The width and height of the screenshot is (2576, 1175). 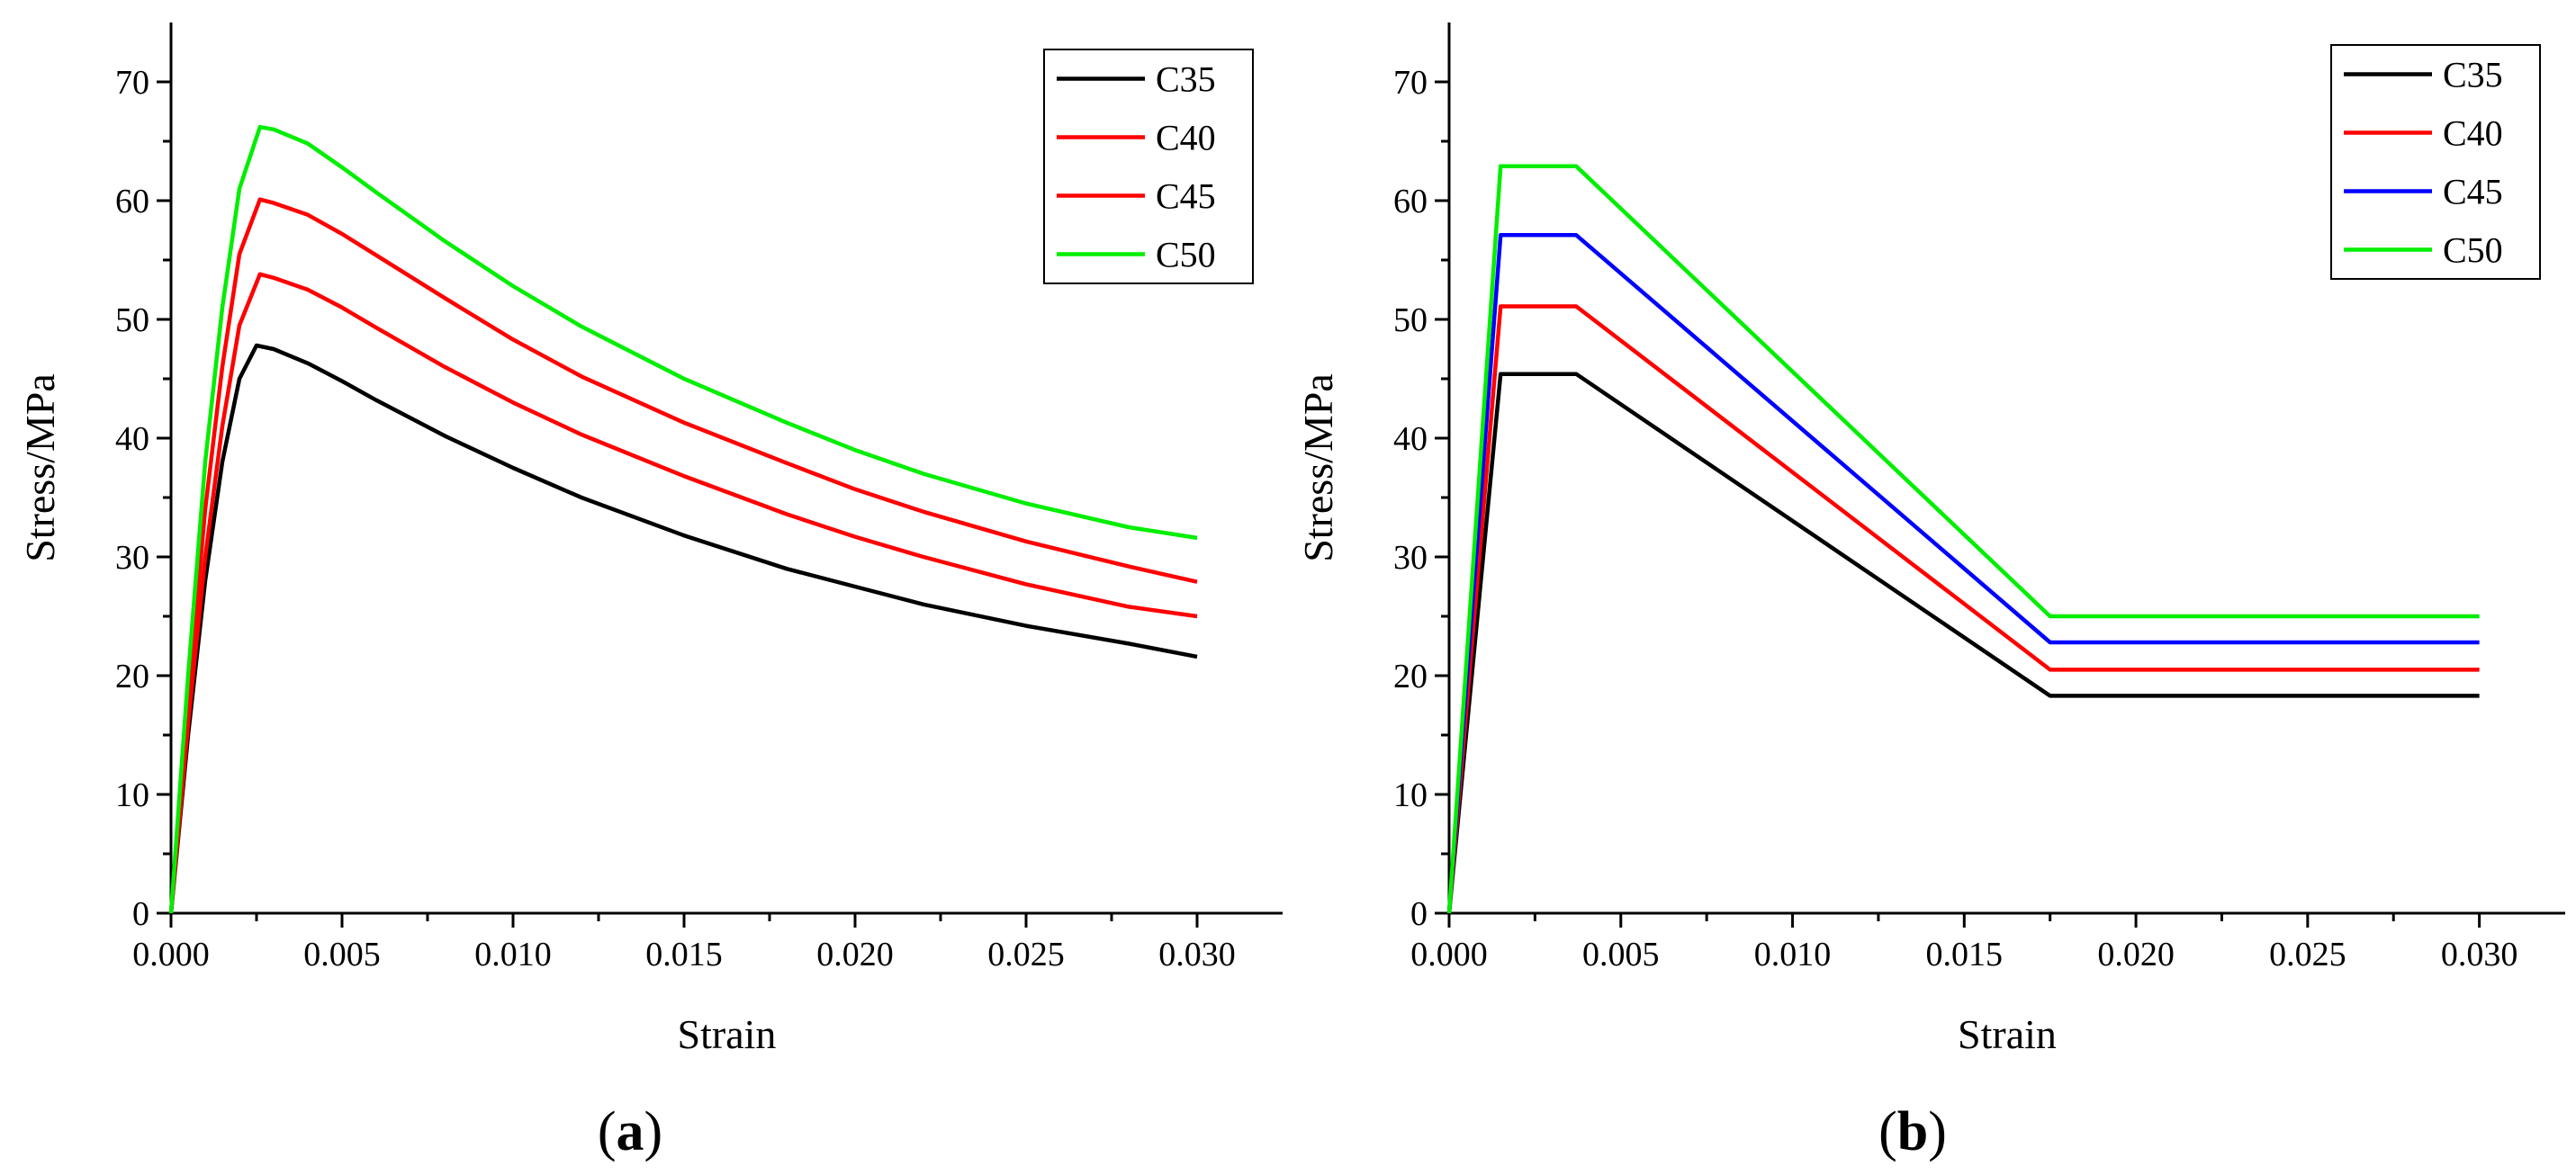 I want to click on panel-label: (b), so click(x=1912, y=1132).